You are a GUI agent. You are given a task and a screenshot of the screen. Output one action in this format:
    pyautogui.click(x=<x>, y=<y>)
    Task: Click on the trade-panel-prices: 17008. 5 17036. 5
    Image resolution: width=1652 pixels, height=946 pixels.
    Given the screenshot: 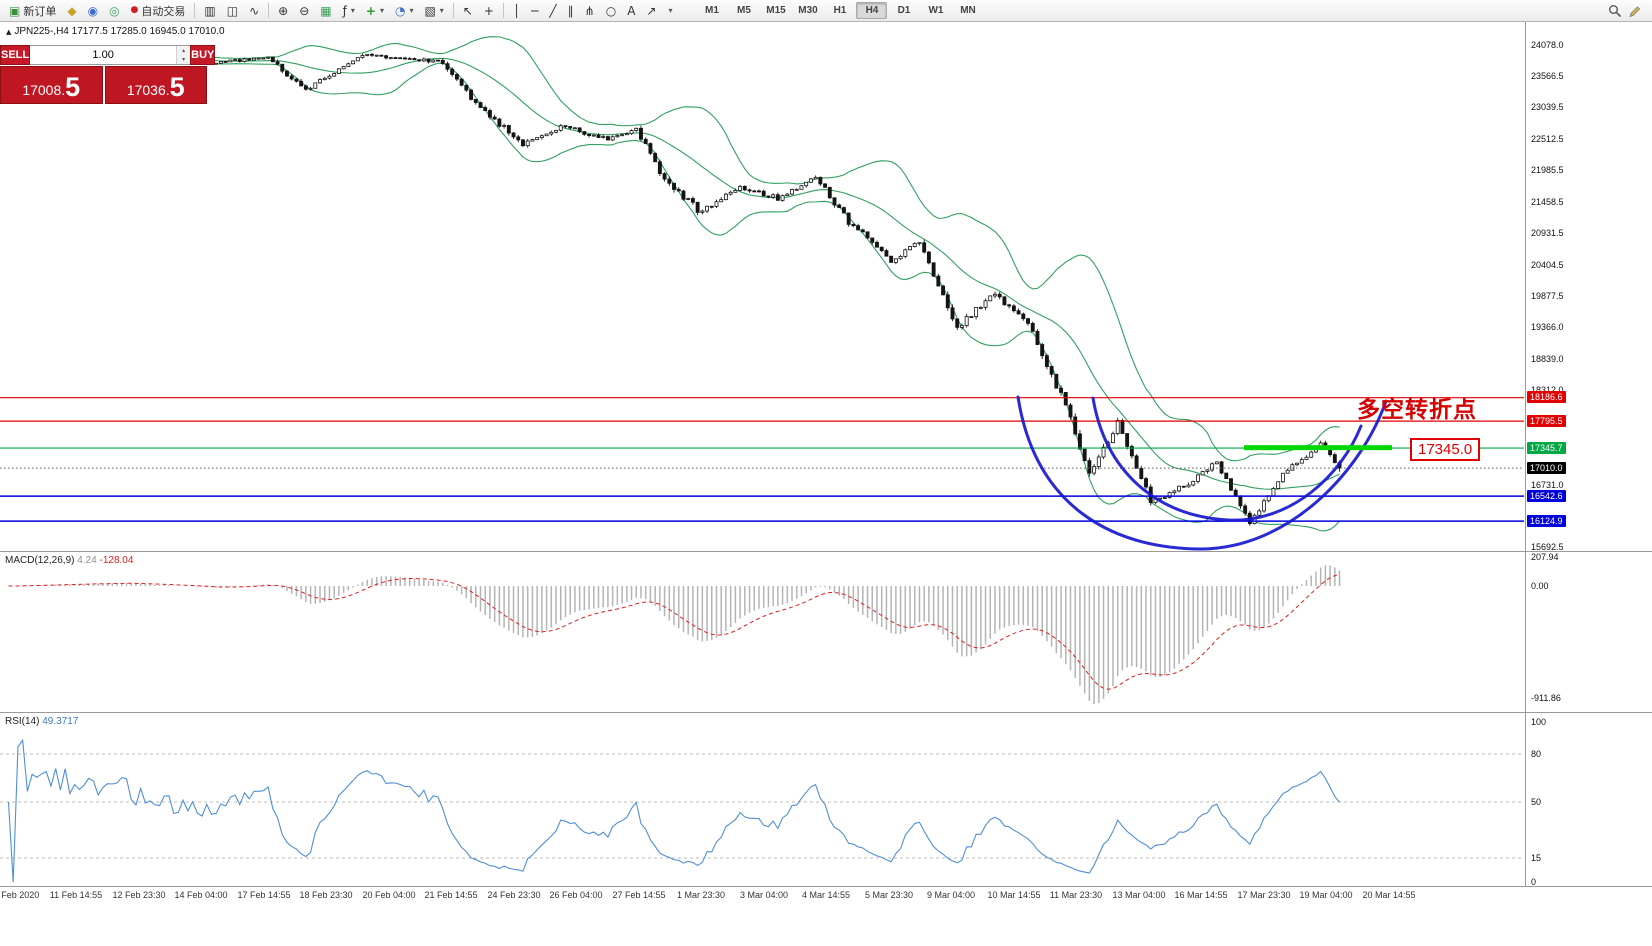 What is the action you would take?
    pyautogui.click(x=103, y=85)
    